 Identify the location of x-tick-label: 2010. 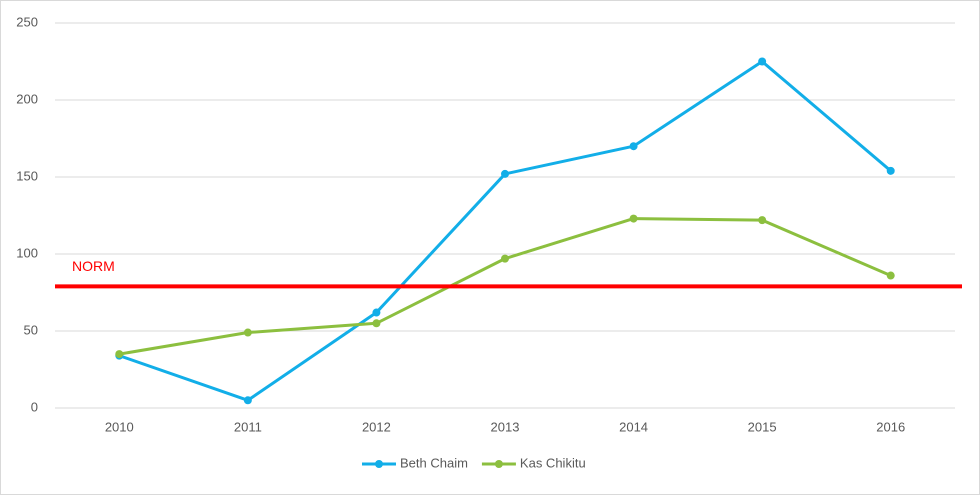
(119, 426).